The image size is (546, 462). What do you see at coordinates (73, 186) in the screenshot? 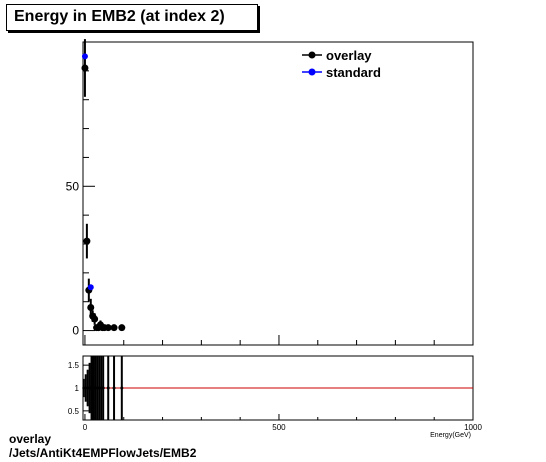
I see `y-tick-label: 50` at bounding box center [73, 186].